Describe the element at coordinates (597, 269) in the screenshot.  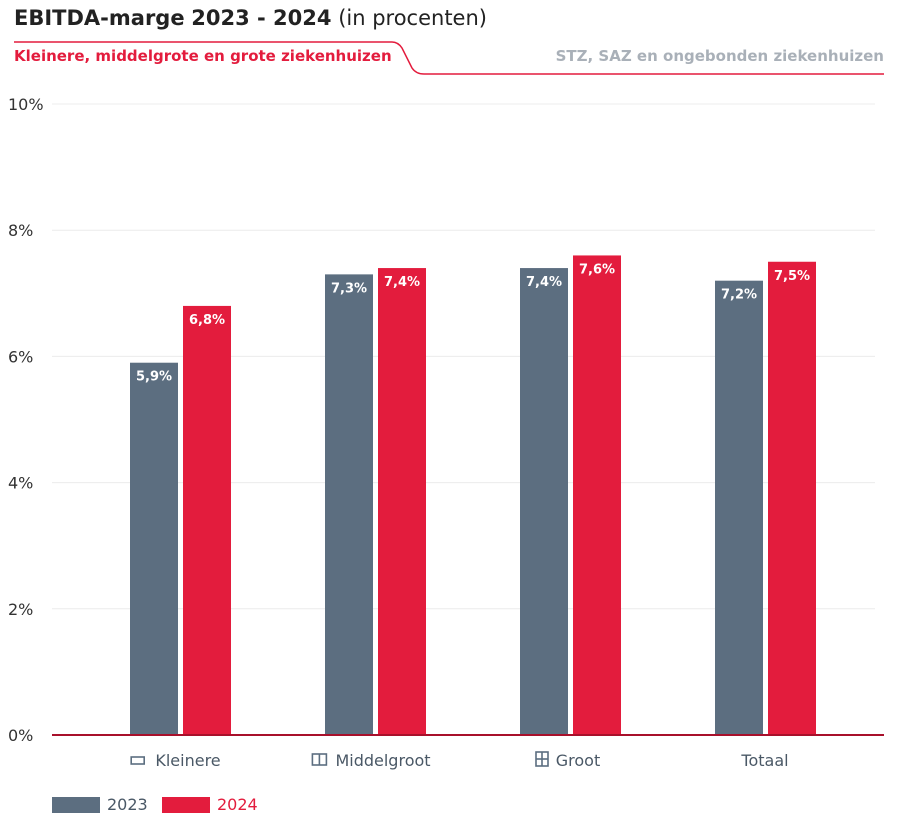
I see `data-label: 7,6%` at that location.